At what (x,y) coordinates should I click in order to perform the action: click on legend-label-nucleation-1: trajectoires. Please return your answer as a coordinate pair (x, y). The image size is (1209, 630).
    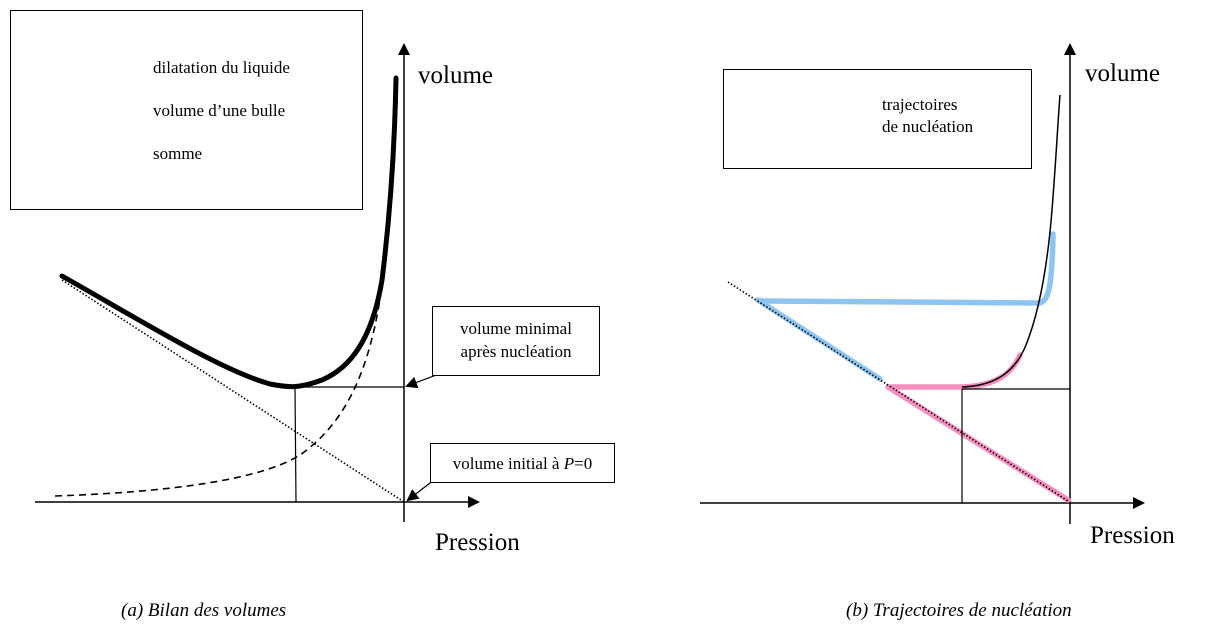
    Looking at the image, I should click on (920, 104).